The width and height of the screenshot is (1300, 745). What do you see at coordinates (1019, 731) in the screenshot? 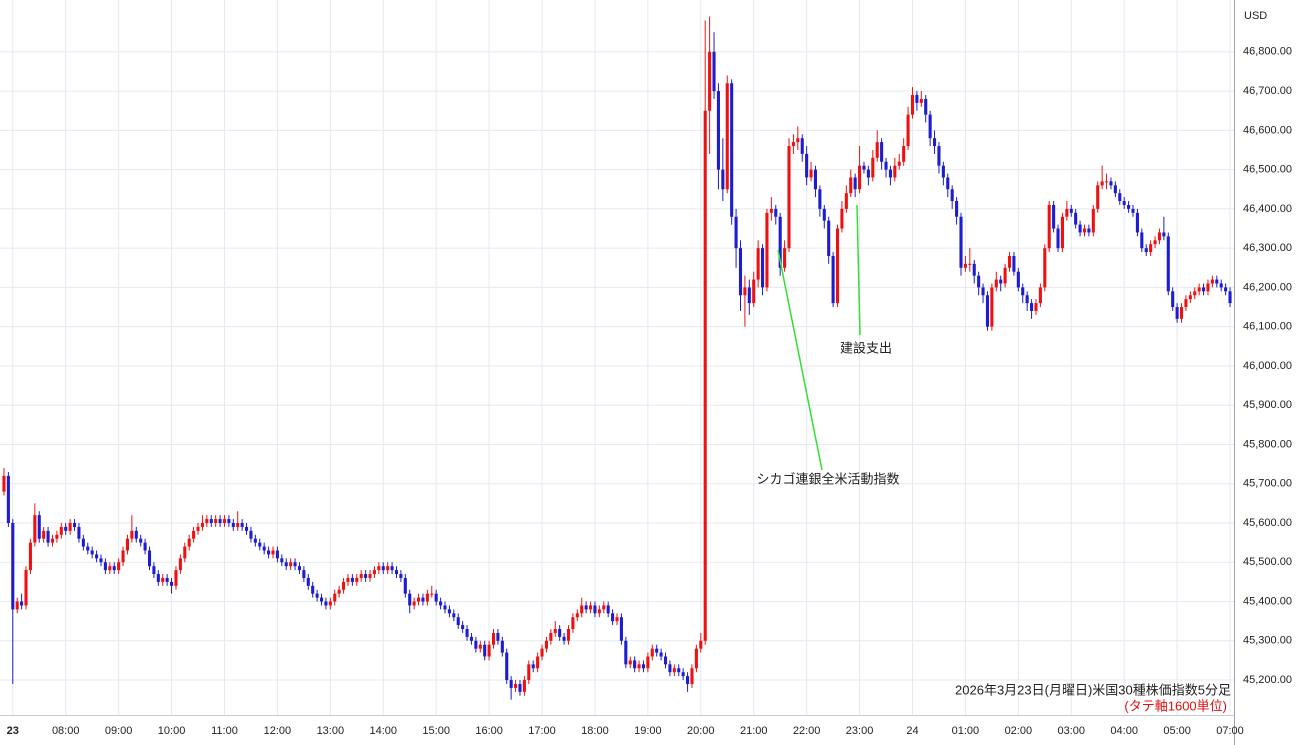
I see `x-tick-label: 02:00` at bounding box center [1019, 731].